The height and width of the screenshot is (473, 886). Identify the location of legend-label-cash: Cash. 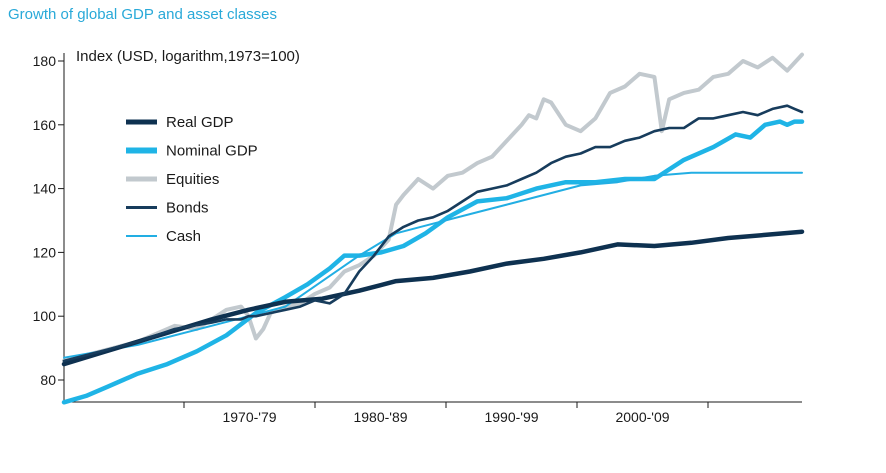
(183, 236).